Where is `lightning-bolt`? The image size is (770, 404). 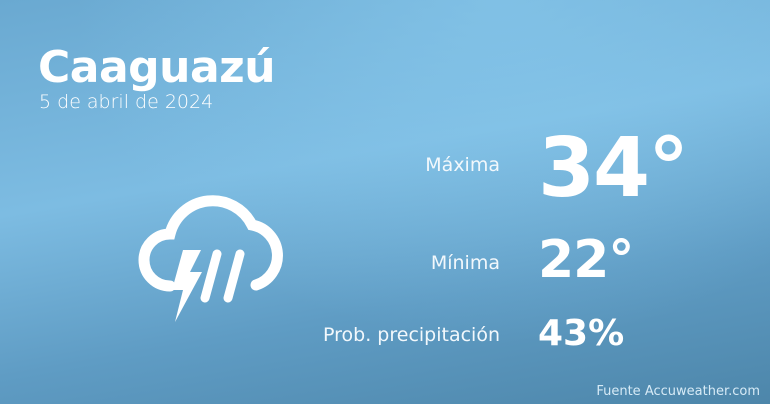 lightning-bolt is located at coordinates (187, 286).